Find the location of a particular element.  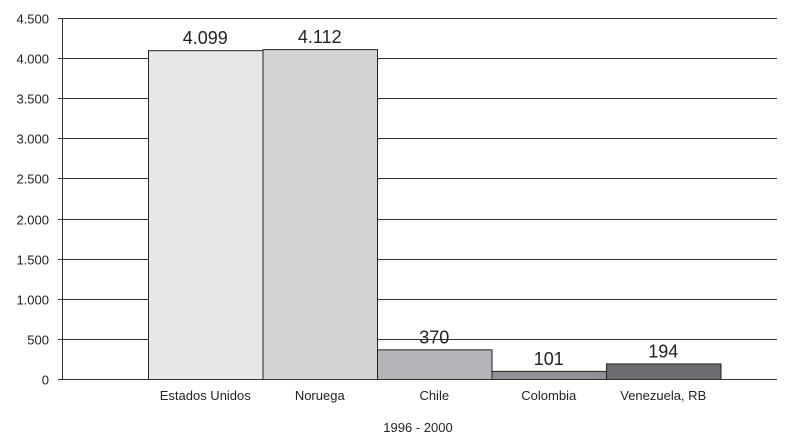

y-tick-label: 500 is located at coordinates (38, 340).